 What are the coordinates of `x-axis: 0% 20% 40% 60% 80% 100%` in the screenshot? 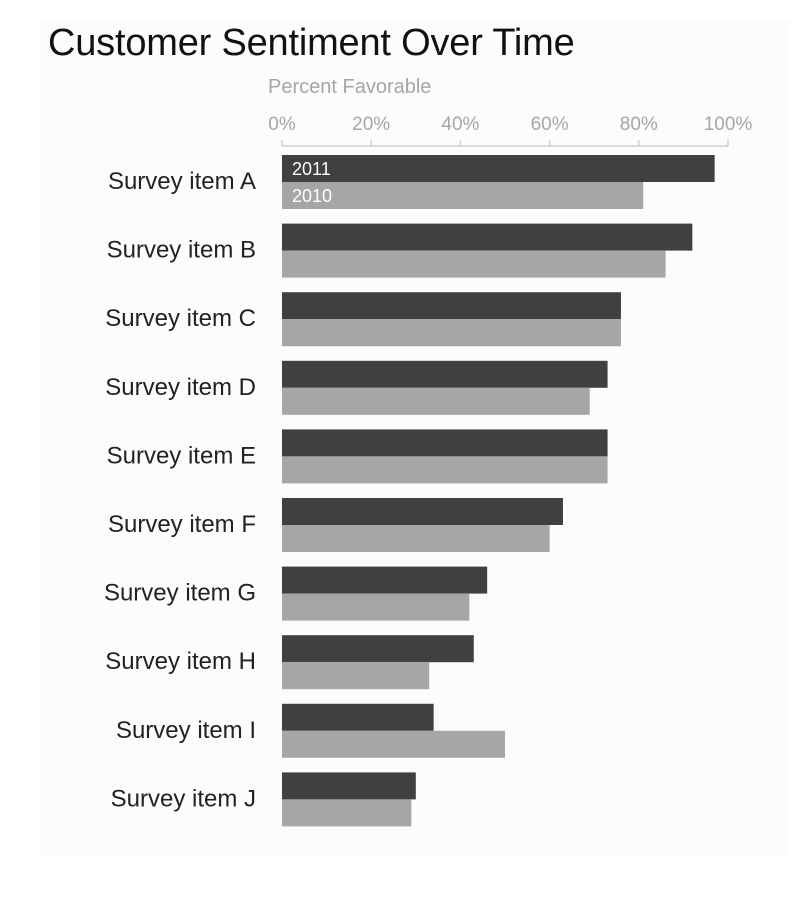 It's located at (510, 130).